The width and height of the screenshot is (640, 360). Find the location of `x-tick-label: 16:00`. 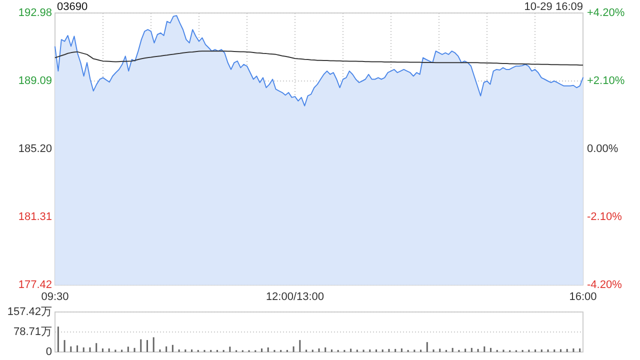

x-tick-label: 16:00 is located at coordinates (583, 297).